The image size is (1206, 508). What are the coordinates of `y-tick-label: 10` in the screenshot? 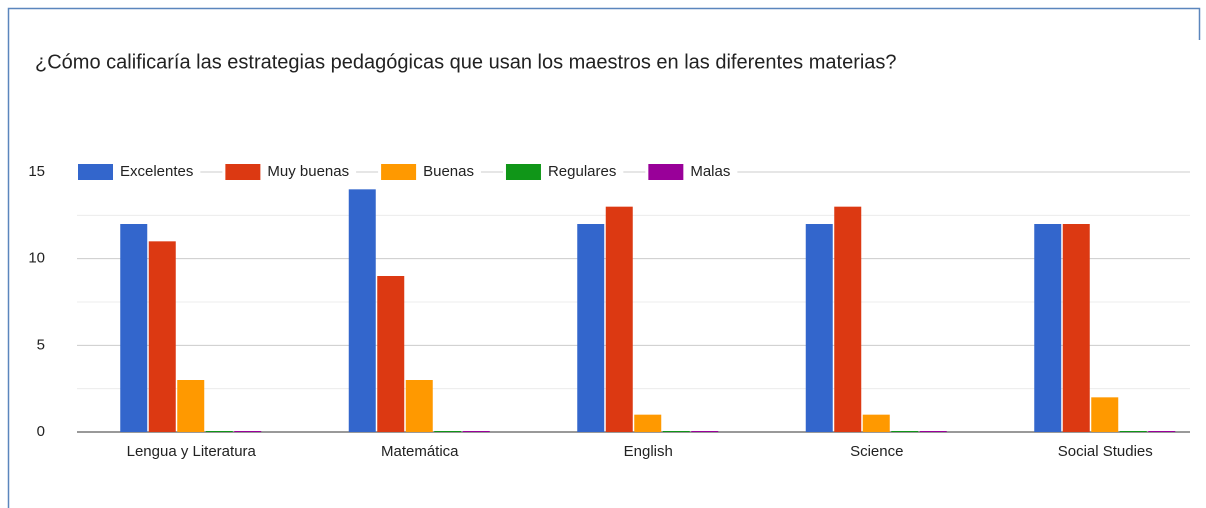 It's located at (36, 258).